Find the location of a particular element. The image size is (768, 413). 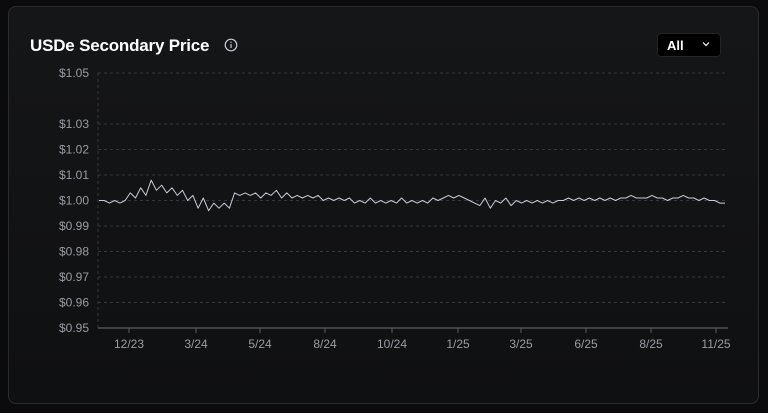

time-range-select: All is located at coordinates (689, 45).